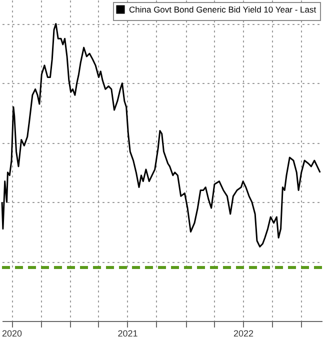 This screenshot has width=324, height=338. Describe the element at coordinates (128, 333) in the screenshot. I see `x-tick-label: 2021` at that location.